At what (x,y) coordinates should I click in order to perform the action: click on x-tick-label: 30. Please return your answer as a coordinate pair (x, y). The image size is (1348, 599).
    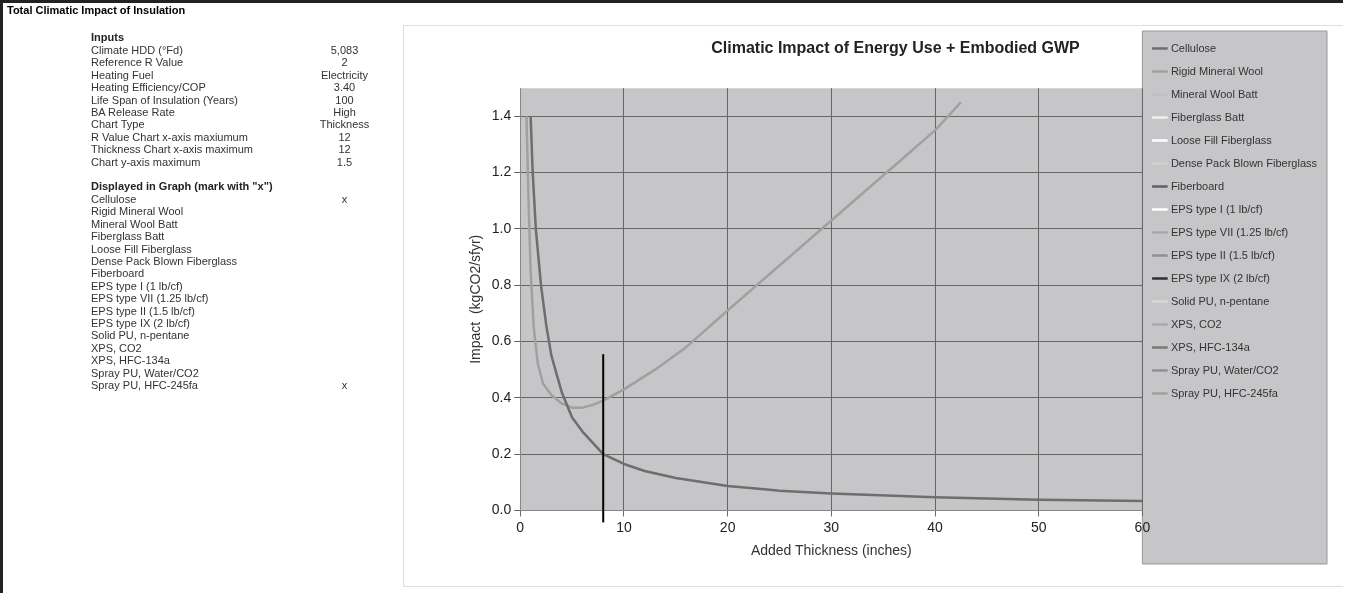
    Looking at the image, I should click on (831, 526).